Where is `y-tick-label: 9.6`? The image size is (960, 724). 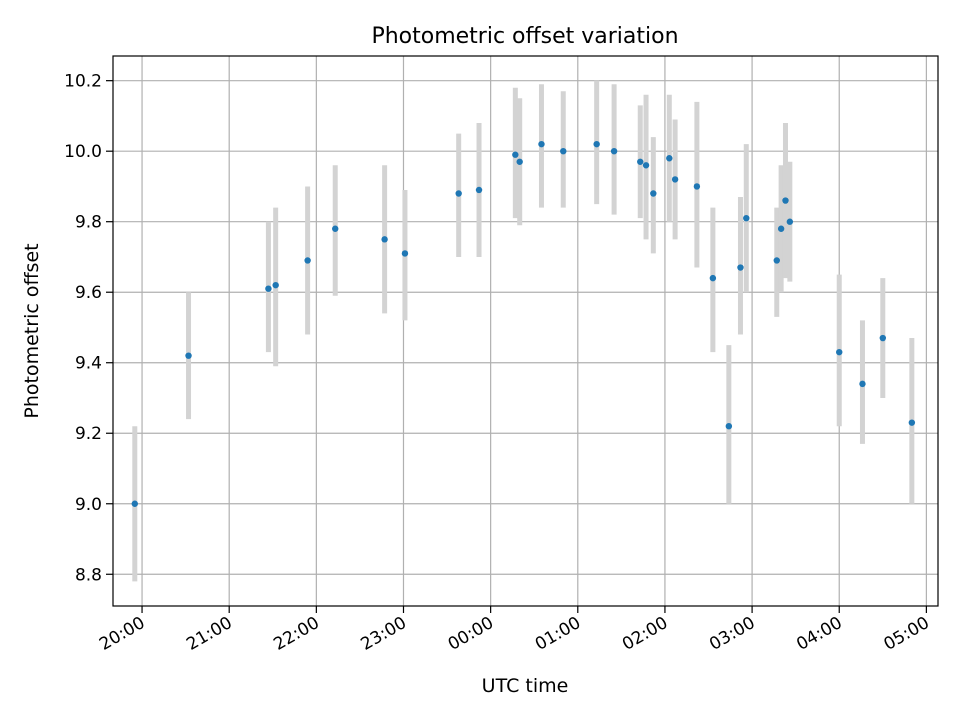 y-tick-label: 9.6 is located at coordinates (88, 293).